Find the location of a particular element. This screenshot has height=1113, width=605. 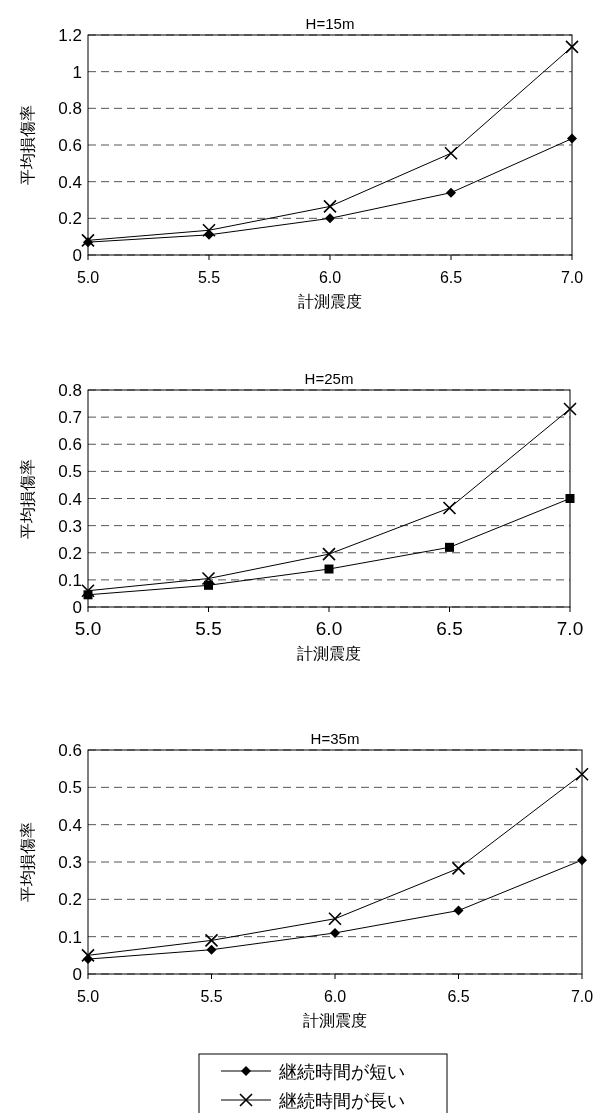

chart-title: H=25m is located at coordinates (329, 378).